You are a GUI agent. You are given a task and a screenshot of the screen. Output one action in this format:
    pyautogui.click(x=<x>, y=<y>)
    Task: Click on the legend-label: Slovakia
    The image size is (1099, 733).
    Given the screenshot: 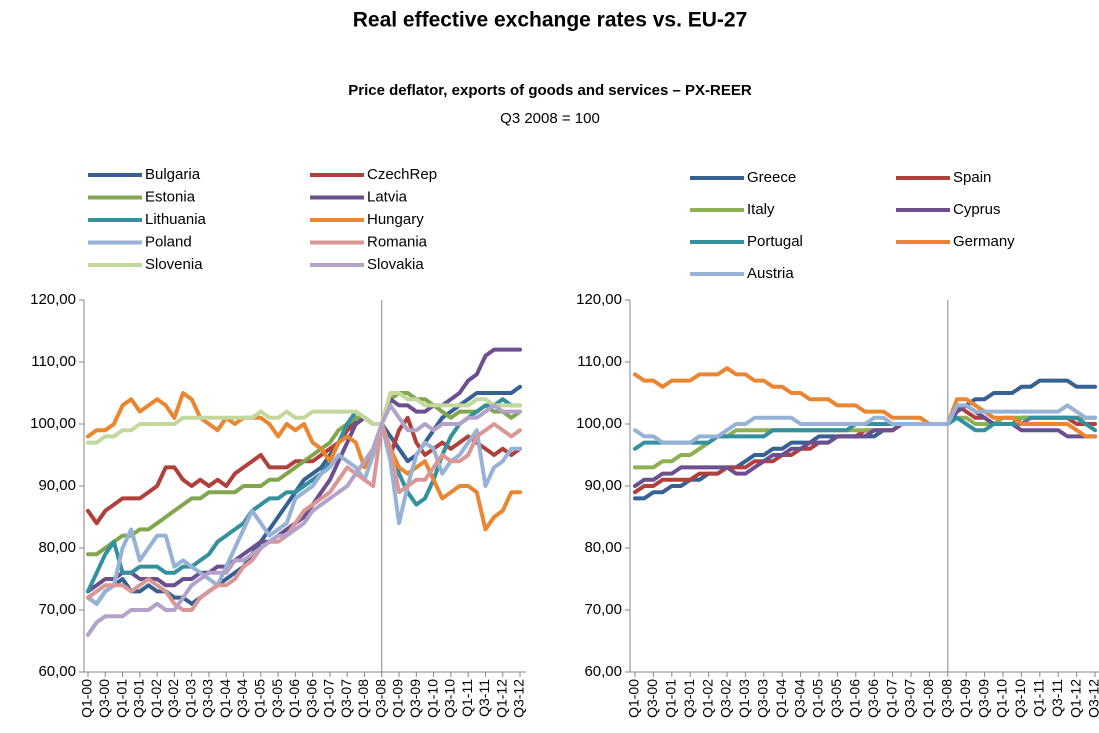 What is the action you would take?
    pyautogui.click(x=395, y=264)
    